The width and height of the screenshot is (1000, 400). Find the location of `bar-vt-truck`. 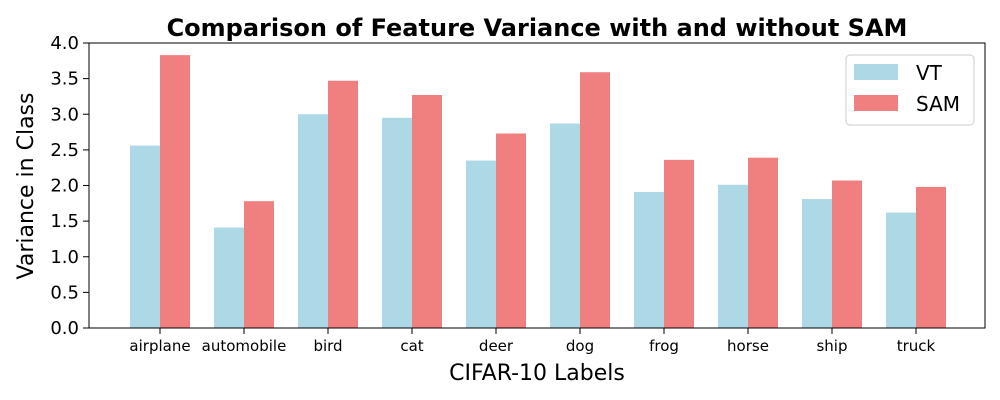

bar-vt-truck is located at coordinates (901, 270).